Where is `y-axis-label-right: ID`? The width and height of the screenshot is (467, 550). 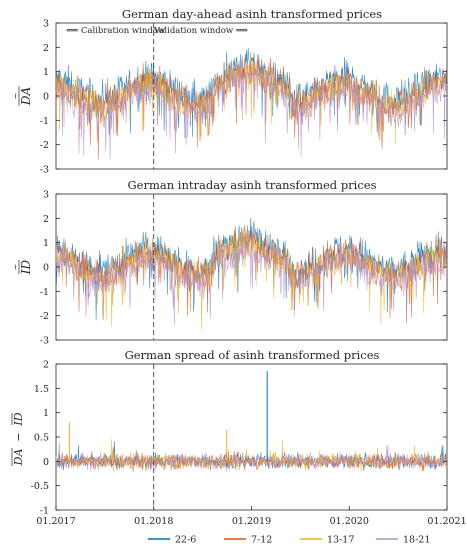 y-axis-label-right: ID is located at coordinates (18, 419).